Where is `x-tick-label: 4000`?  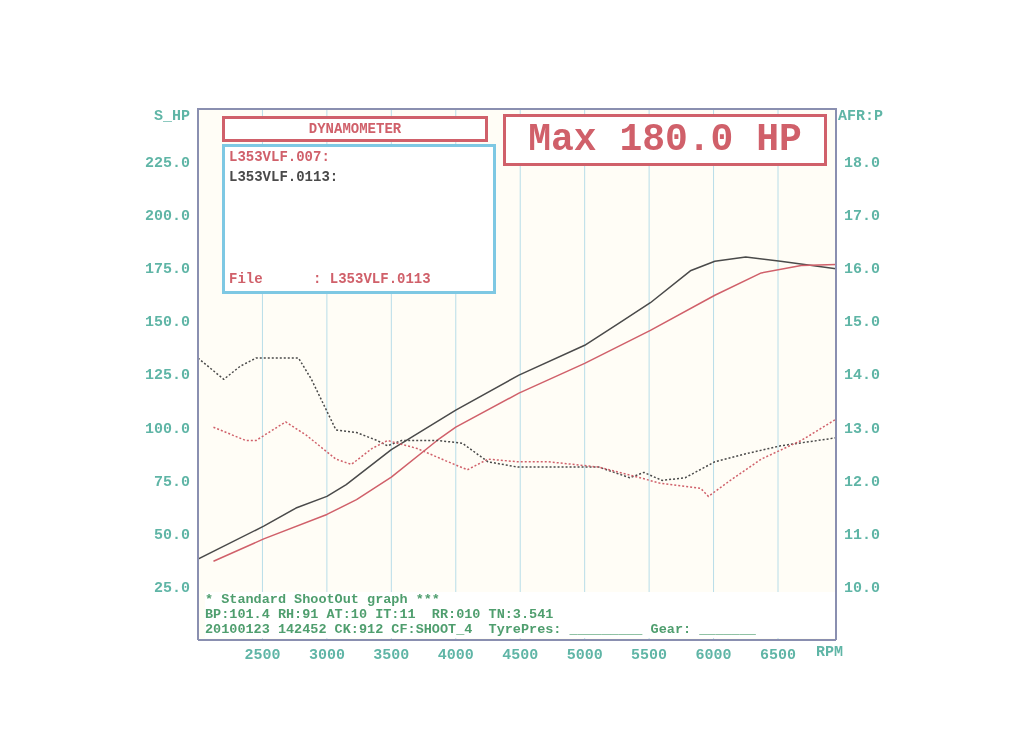
x-tick-label: 4000 is located at coordinates (455, 655).